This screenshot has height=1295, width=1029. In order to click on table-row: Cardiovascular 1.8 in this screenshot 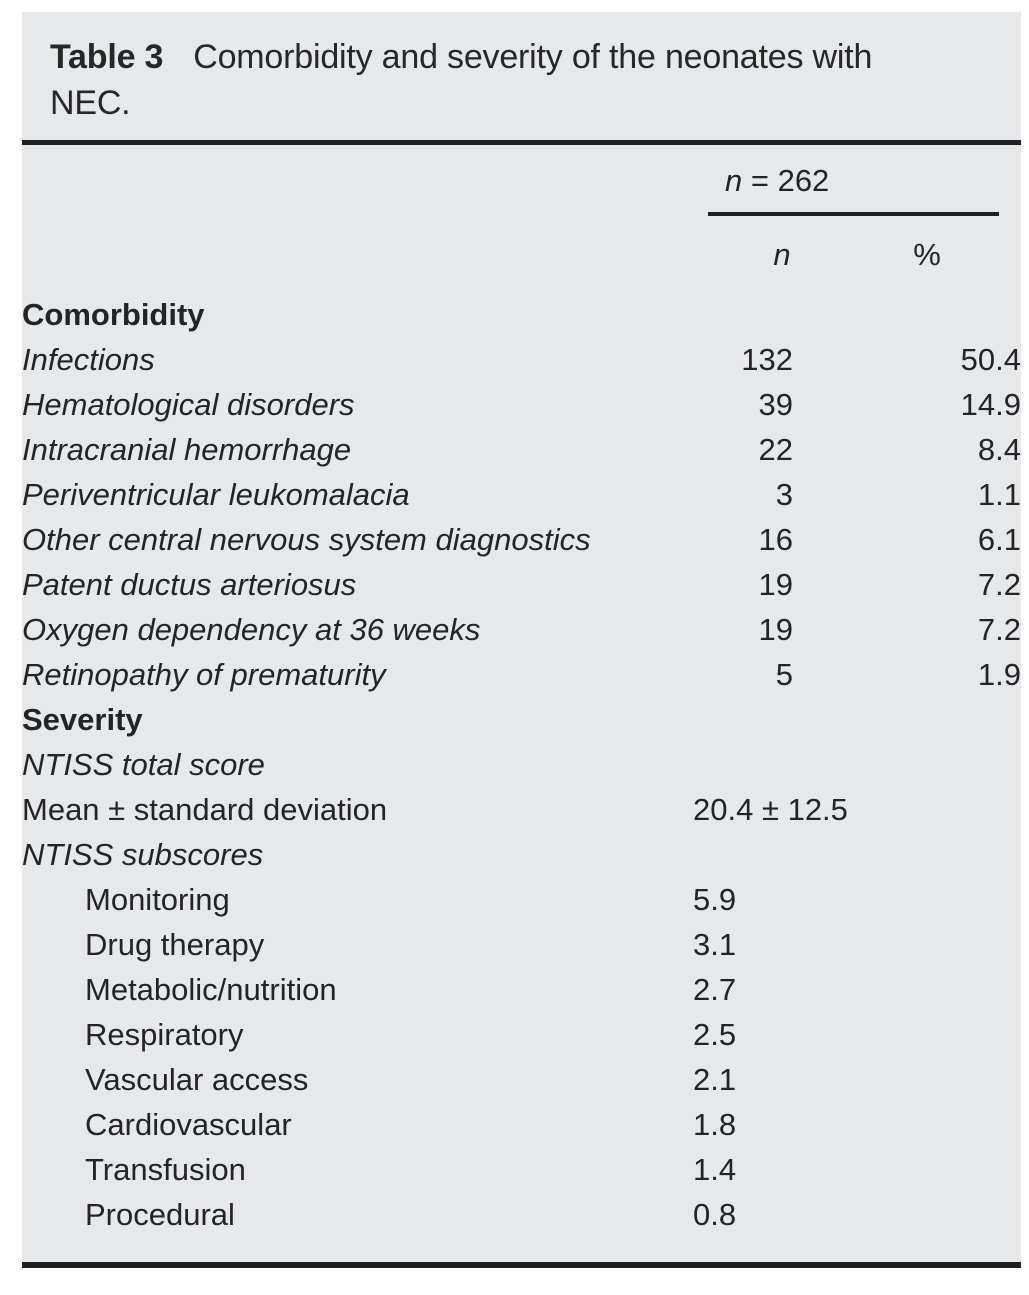, I will do `click(521, 1124)`.